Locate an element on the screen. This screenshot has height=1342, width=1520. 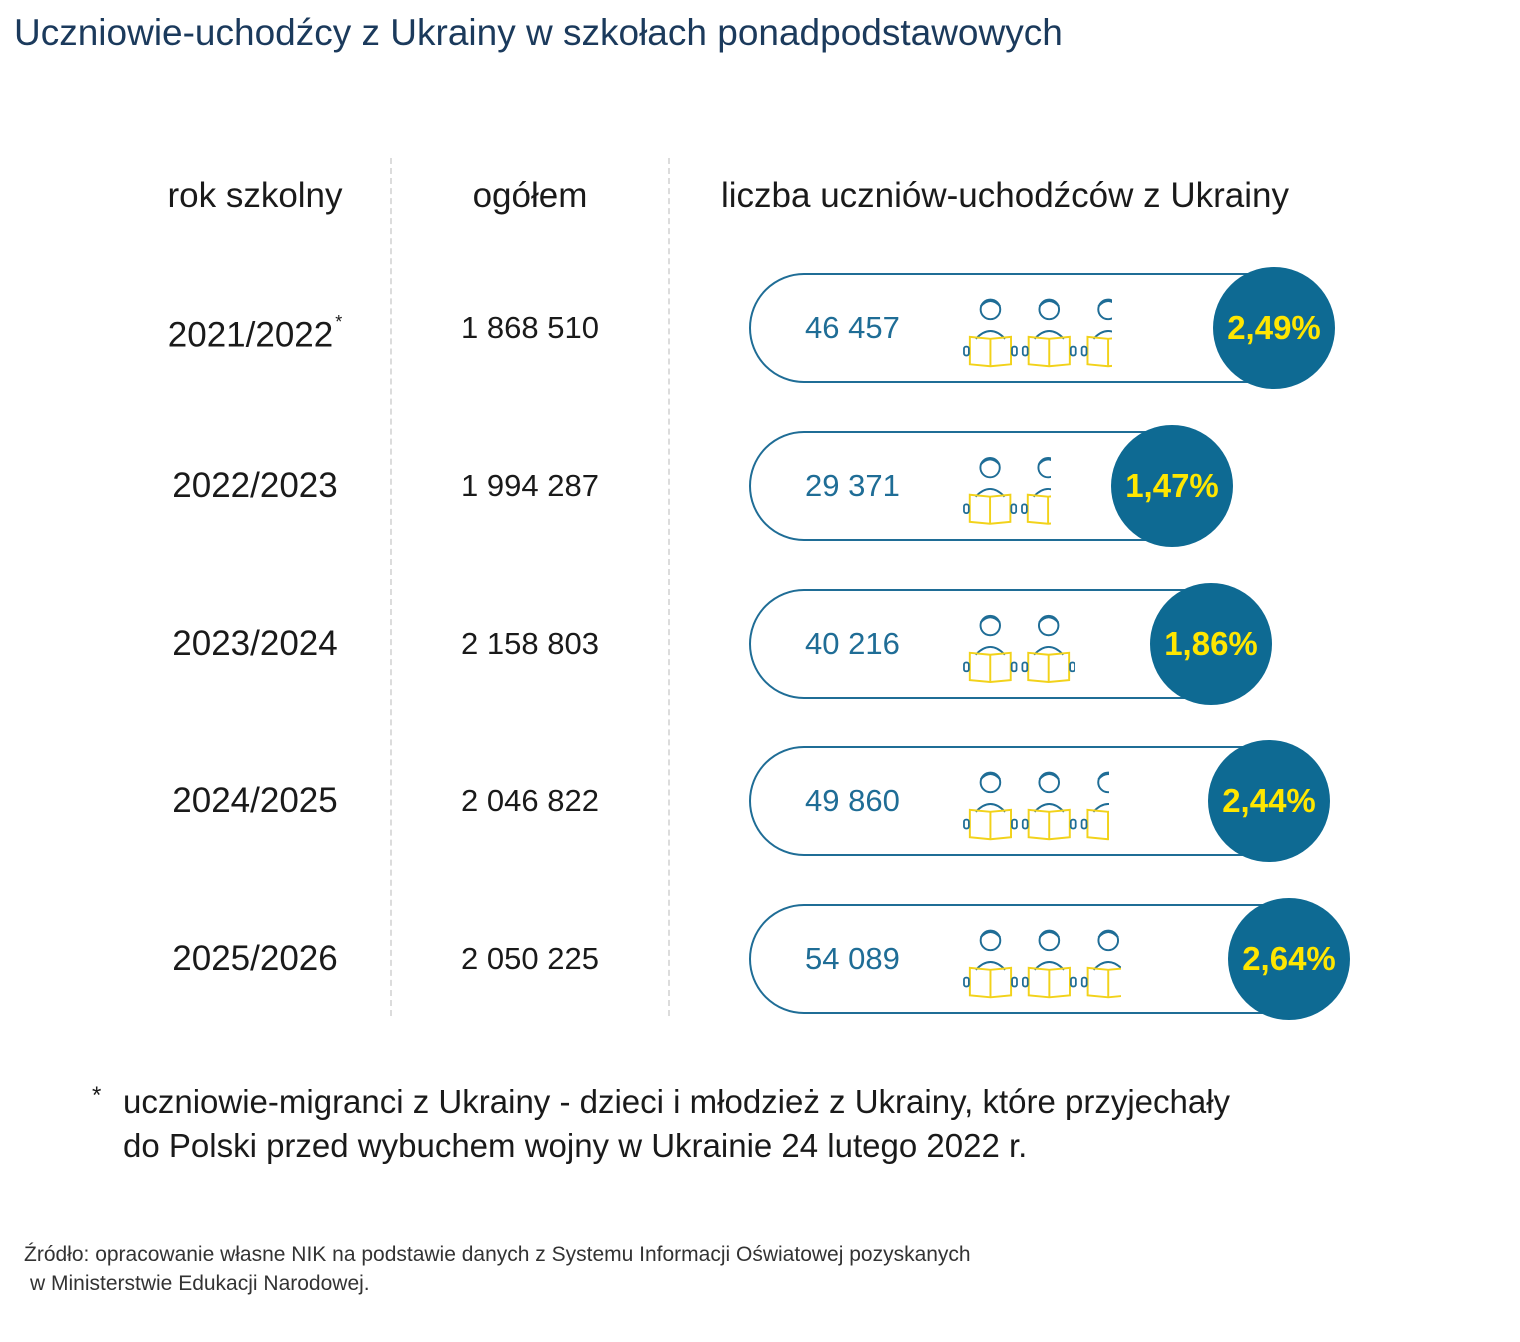
total-students: 2 158 803 is located at coordinates (530, 643).